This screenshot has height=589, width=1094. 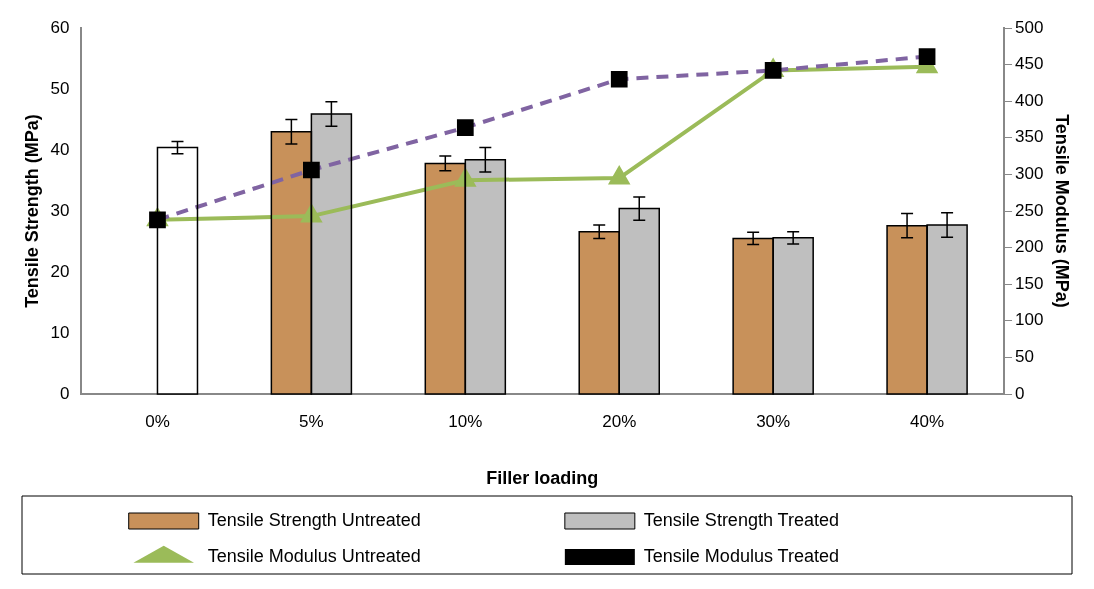 I want to click on y-tick-label: 50, so click(x=60, y=88).